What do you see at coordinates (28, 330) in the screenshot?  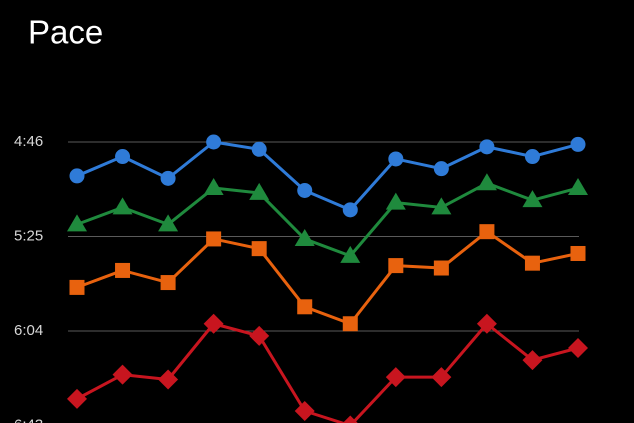 I see `y-tick-label: 6:04` at bounding box center [28, 330].